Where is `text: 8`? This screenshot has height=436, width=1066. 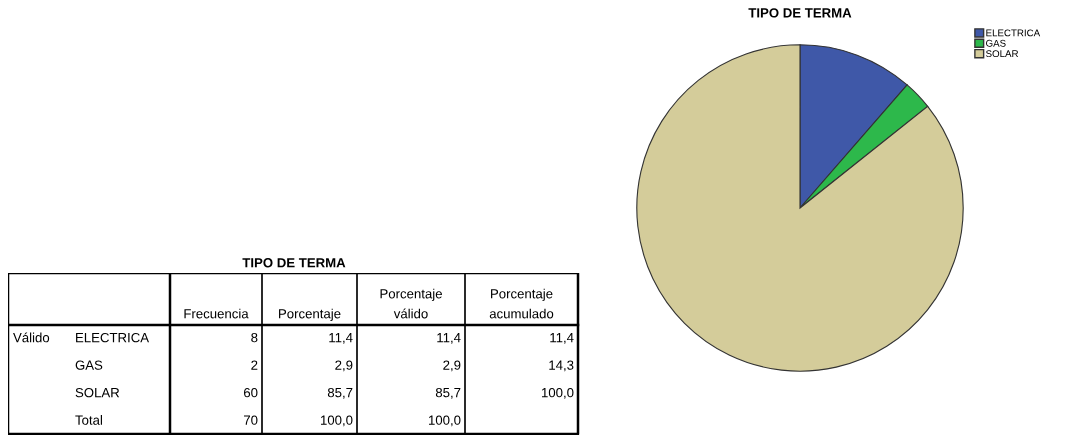 text: 8 is located at coordinates (254, 337).